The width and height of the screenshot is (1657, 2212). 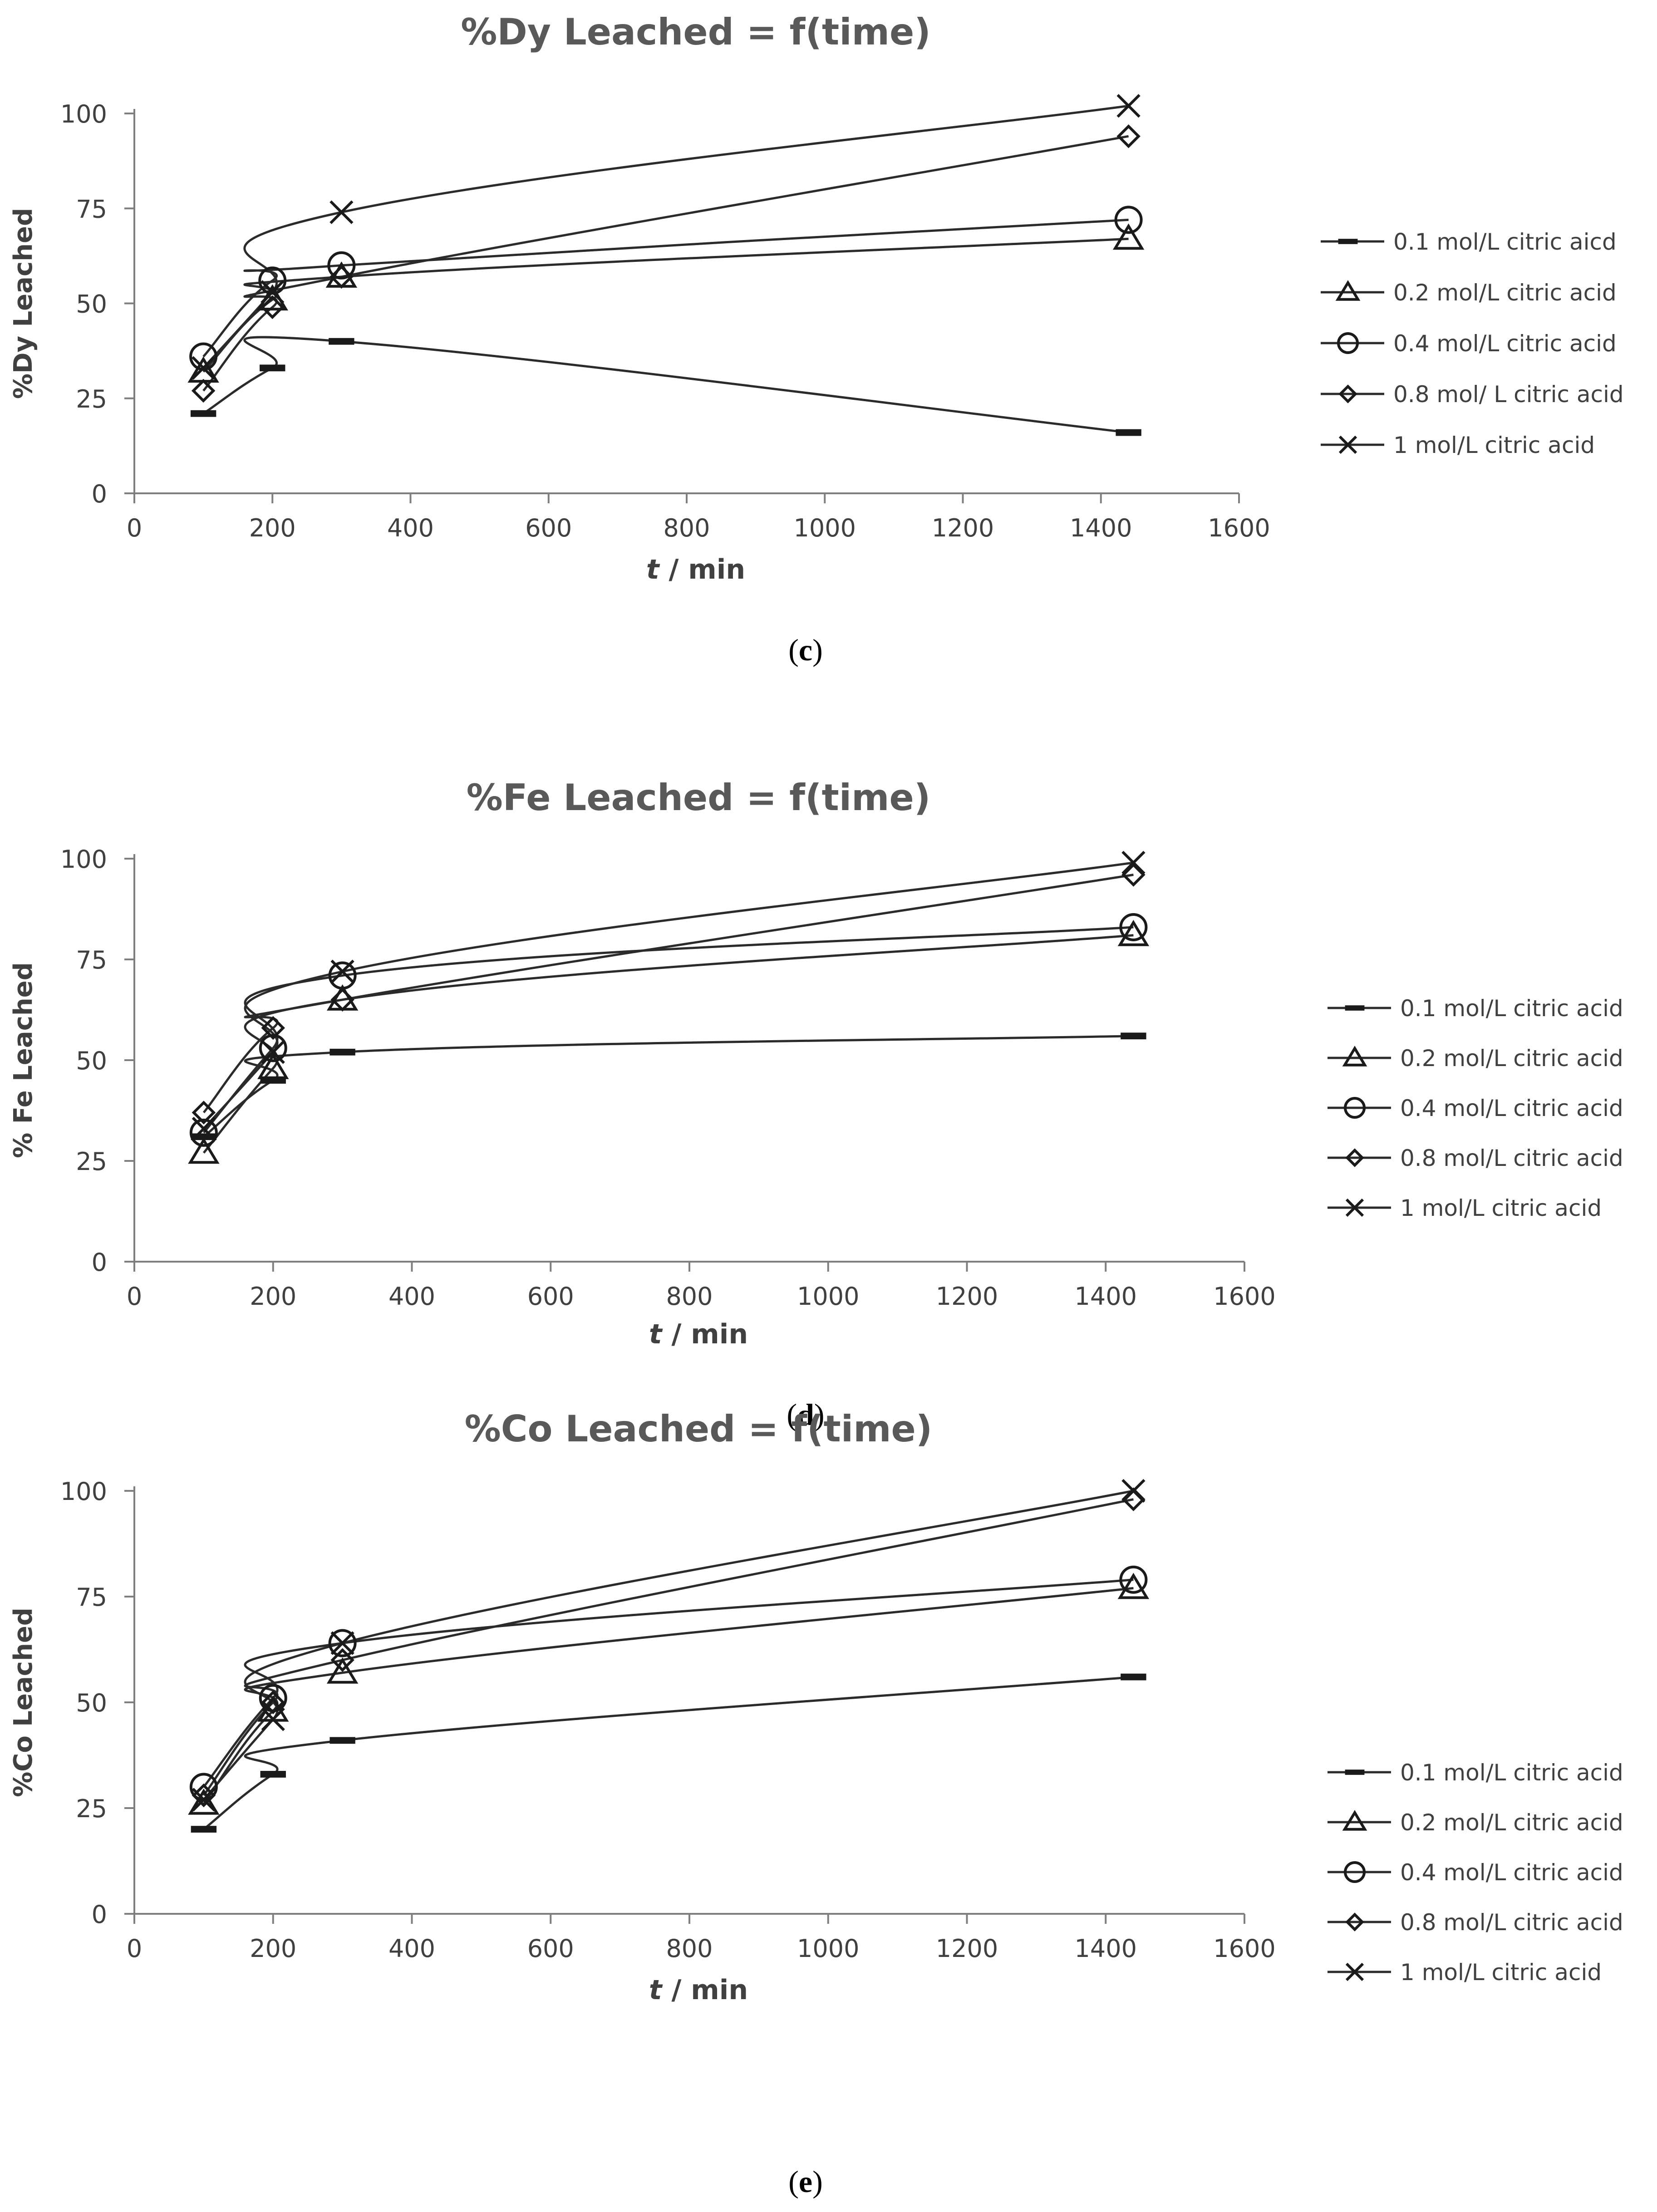 I want to click on y-axis-label: %Dy Leached, so click(x=23, y=303).